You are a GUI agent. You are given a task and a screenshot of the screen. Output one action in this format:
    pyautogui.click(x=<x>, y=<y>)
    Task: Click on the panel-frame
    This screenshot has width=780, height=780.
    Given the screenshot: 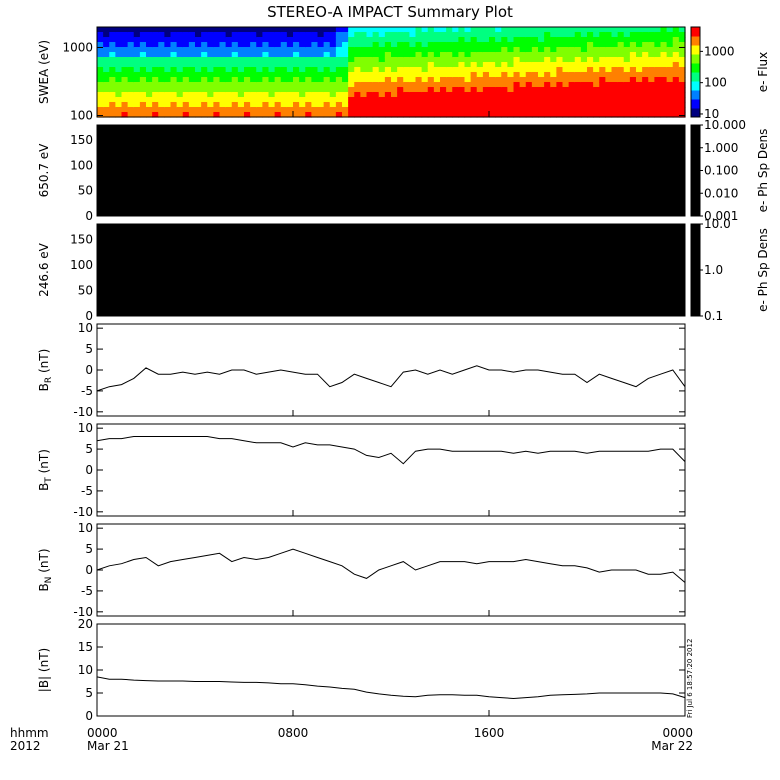 What is the action you would take?
    pyautogui.click(x=391, y=270)
    